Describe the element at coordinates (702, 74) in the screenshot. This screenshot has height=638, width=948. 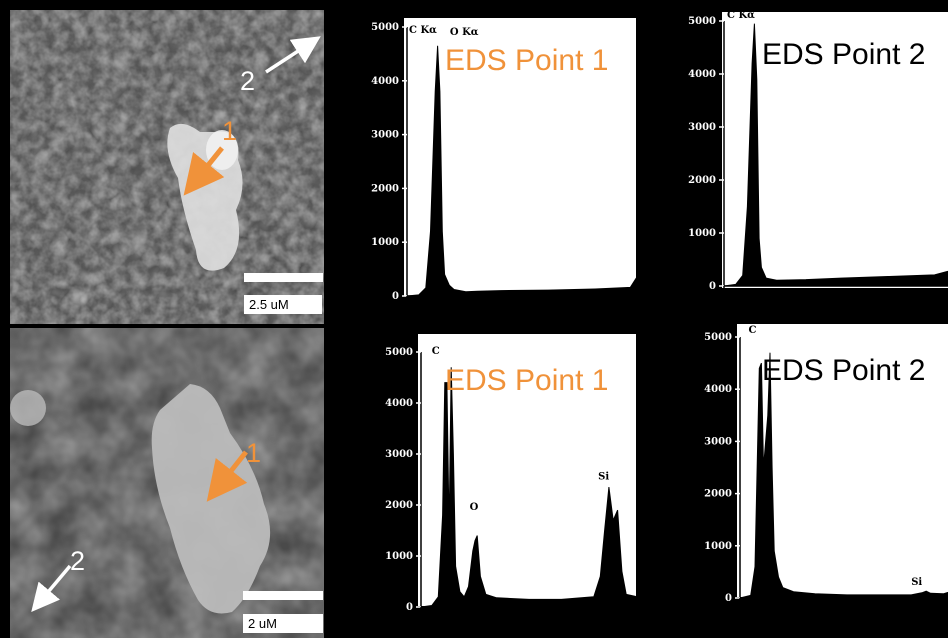
I see `eds-chart-2-y-tick-label: 4000` at that location.